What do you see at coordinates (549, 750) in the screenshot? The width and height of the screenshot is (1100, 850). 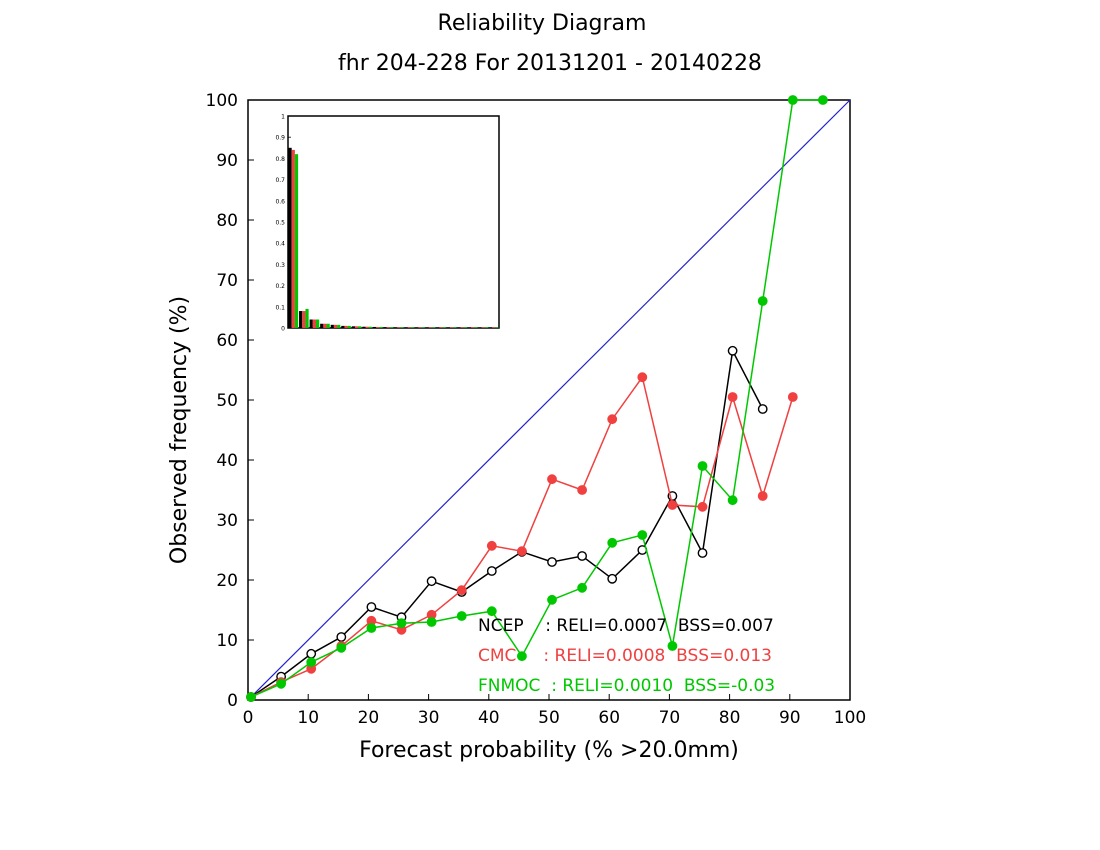 I see `x-axis-label: Forecast probability (% >20.0mm)` at bounding box center [549, 750].